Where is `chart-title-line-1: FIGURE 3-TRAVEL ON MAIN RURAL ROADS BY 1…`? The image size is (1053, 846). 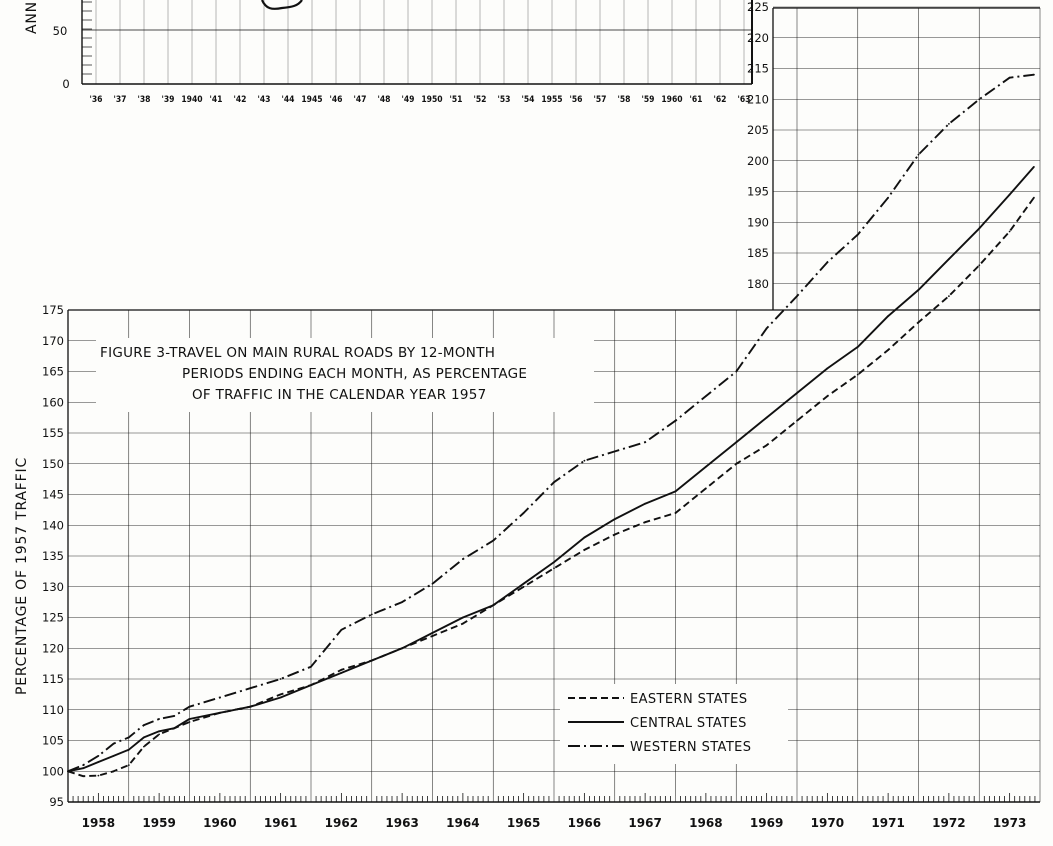 chart-title-line-1: FIGURE 3-TRAVEL ON MAIN RURAL ROADS BY 1… is located at coordinates (297, 353).